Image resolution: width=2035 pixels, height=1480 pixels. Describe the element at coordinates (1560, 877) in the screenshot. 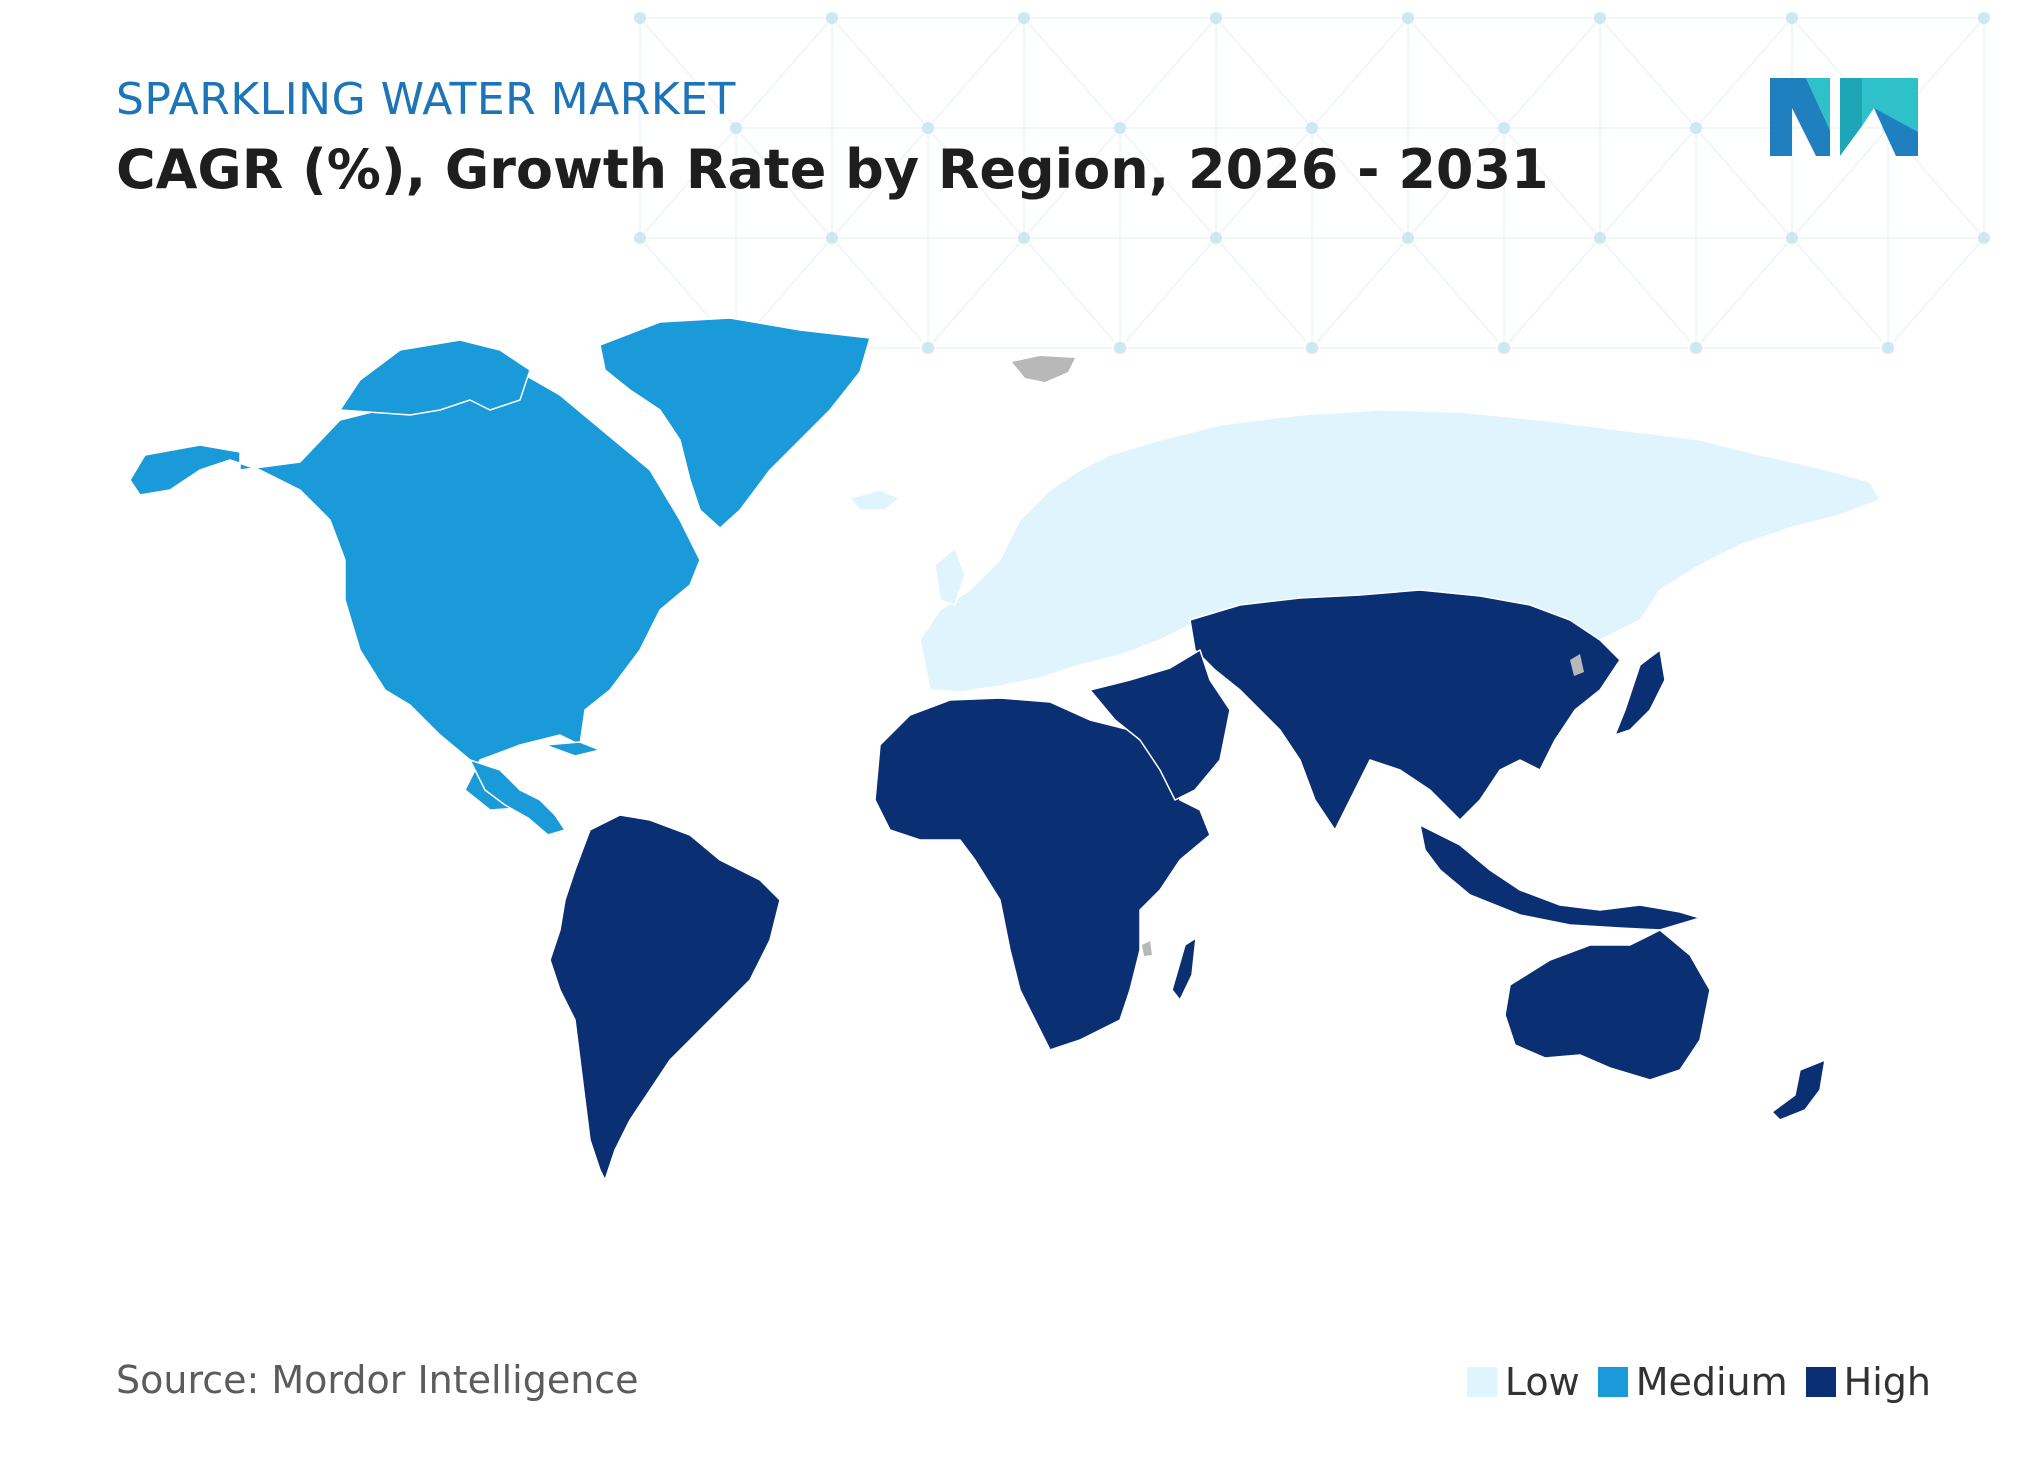

I see `region-southeast-asia` at that location.